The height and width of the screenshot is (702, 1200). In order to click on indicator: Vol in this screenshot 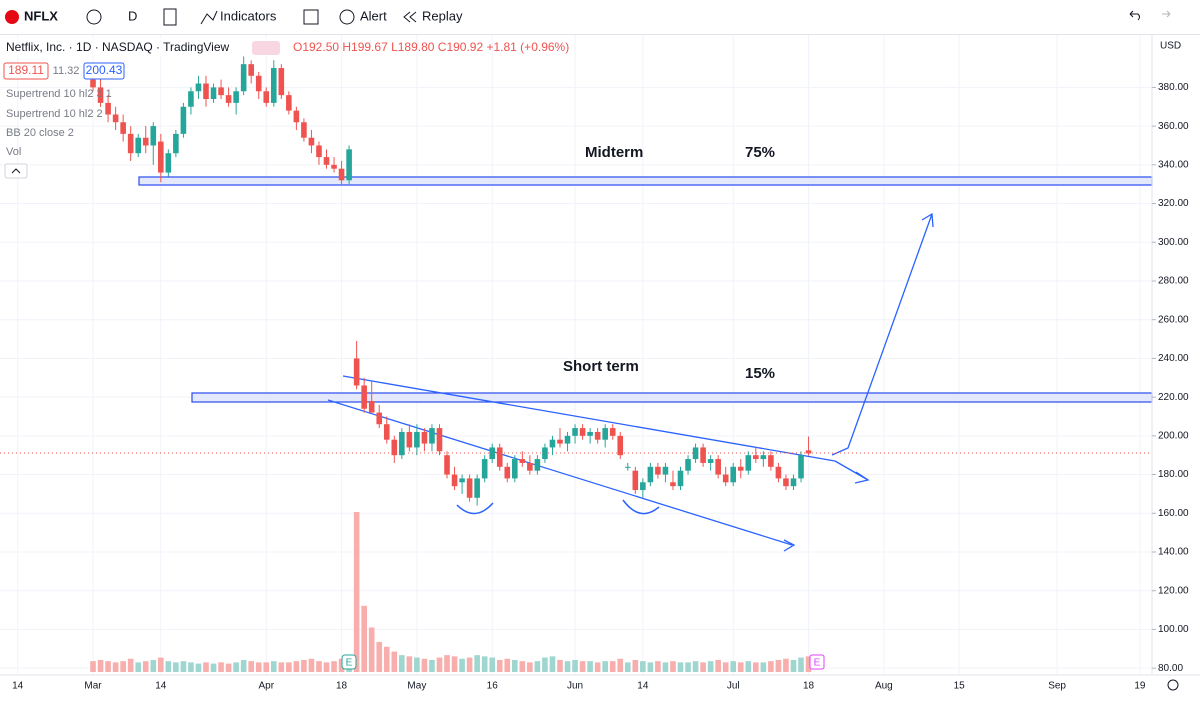, I will do `click(13, 152)`.